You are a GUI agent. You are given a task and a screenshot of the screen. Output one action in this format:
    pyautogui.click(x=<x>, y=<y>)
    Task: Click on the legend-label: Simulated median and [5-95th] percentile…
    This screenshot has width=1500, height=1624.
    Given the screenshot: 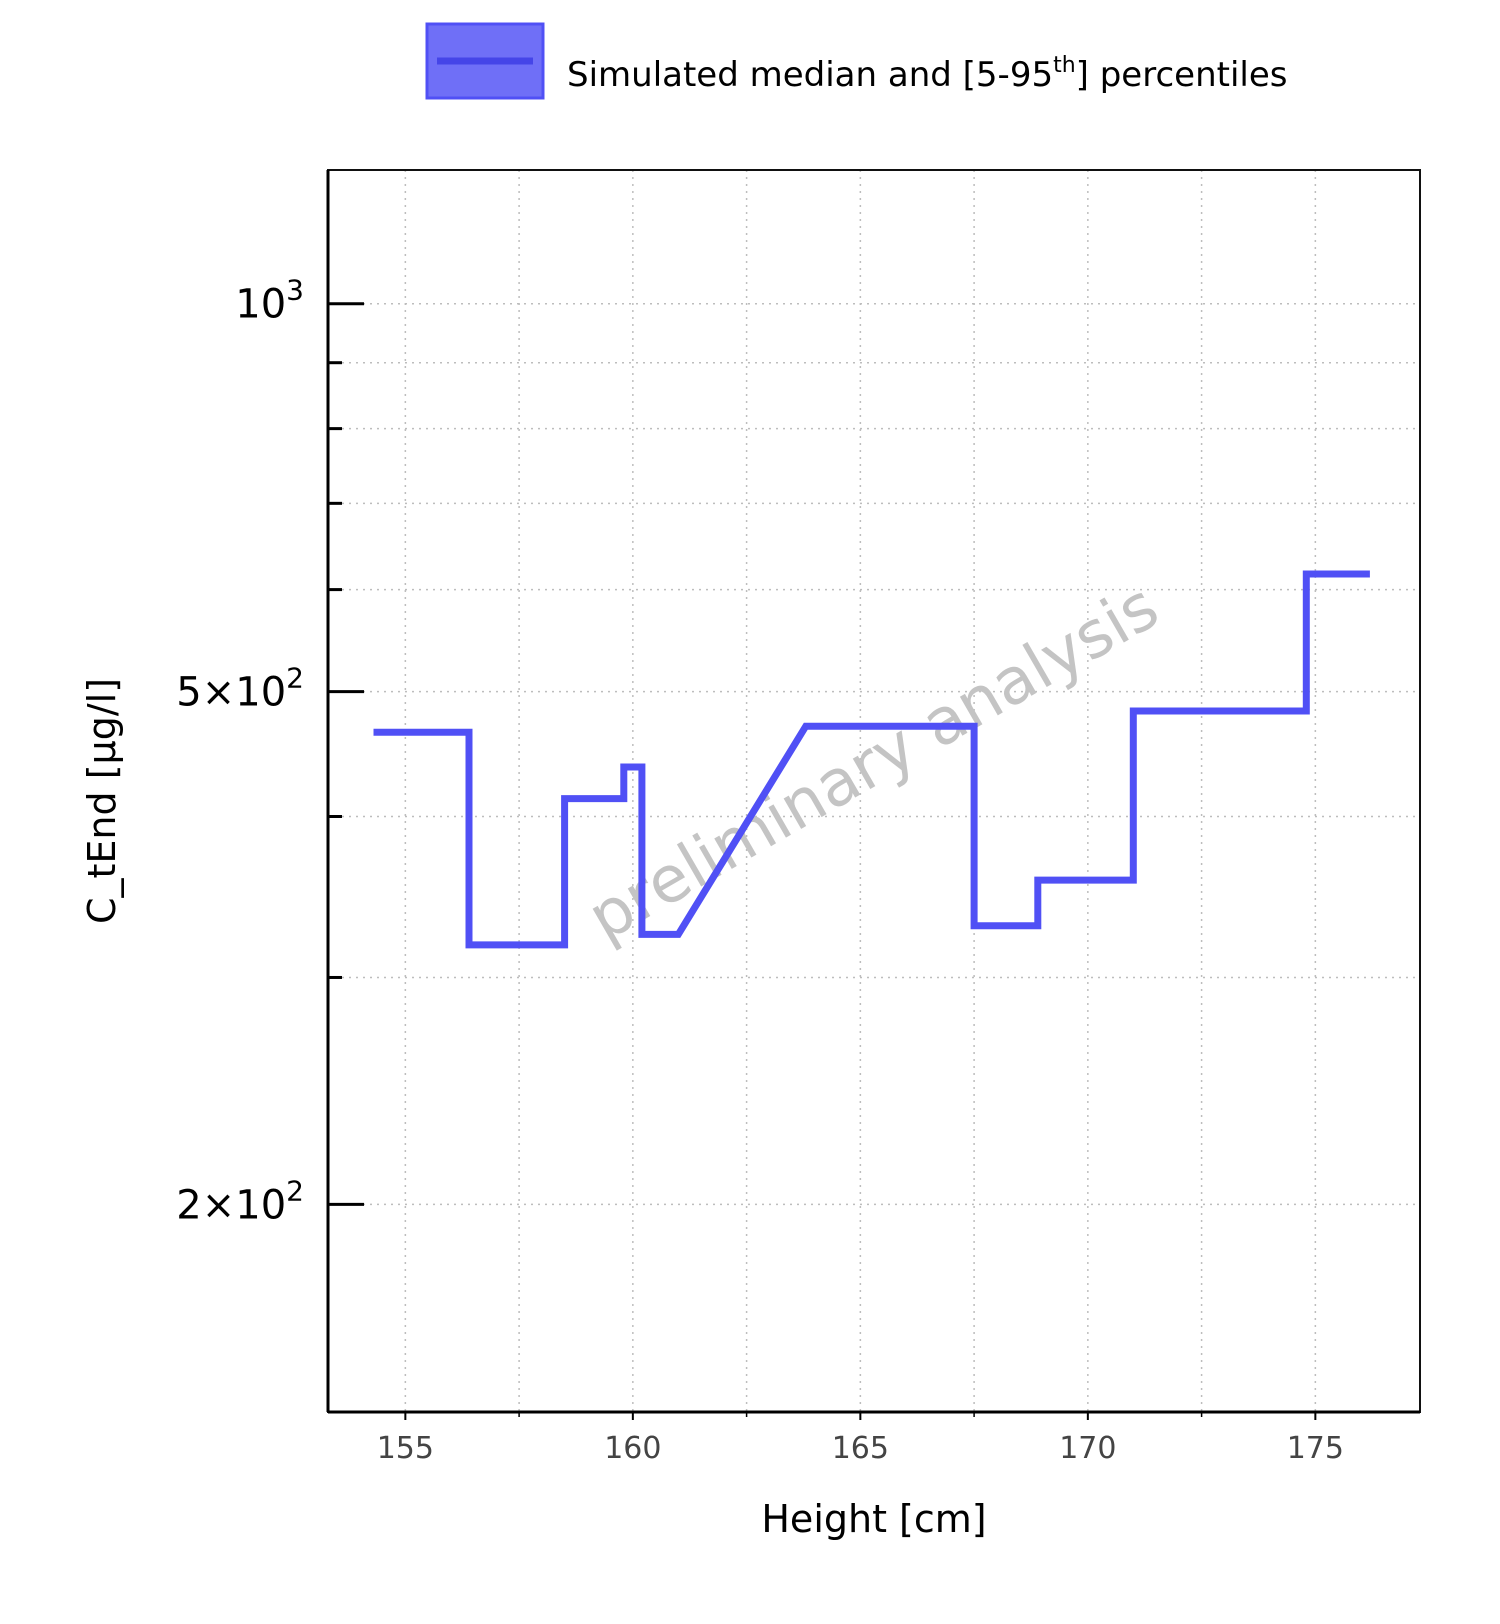 What is the action you would take?
    pyautogui.click(x=927, y=74)
    